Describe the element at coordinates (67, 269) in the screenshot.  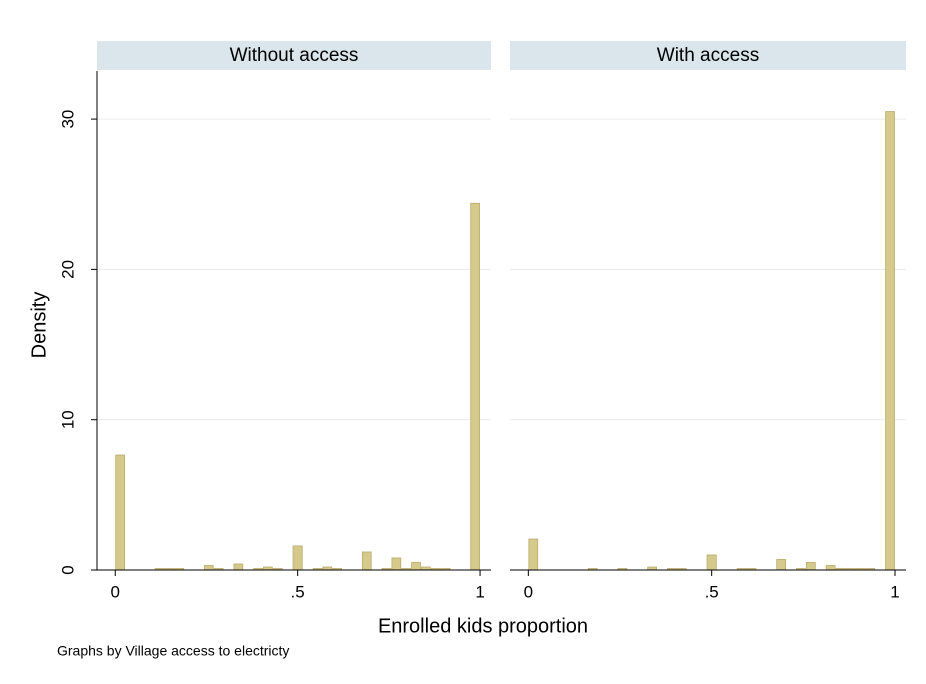
I see `y-tick-label: 20` at that location.